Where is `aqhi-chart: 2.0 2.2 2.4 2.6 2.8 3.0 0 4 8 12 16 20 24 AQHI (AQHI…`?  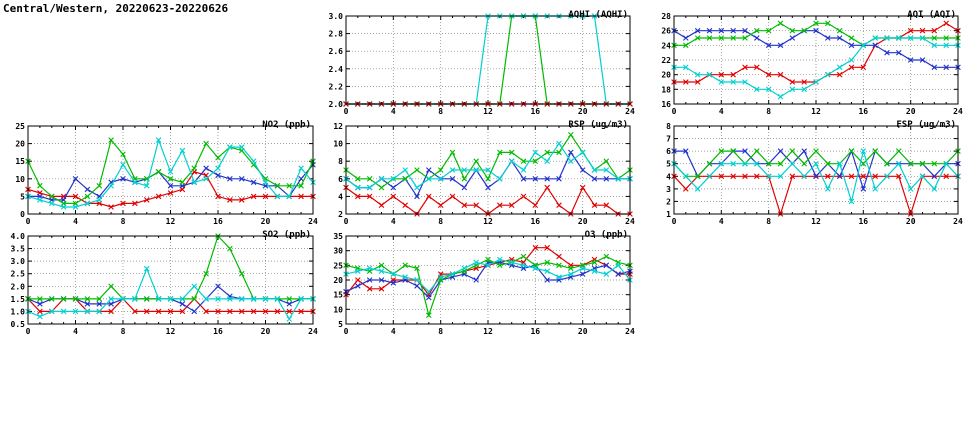 aqhi-chart: 2.0 2.2 2.4 2.6 2.8 3.0 0 4 8 12 16 20 24 AQHI (AQHI… is located at coordinates (477, 64).